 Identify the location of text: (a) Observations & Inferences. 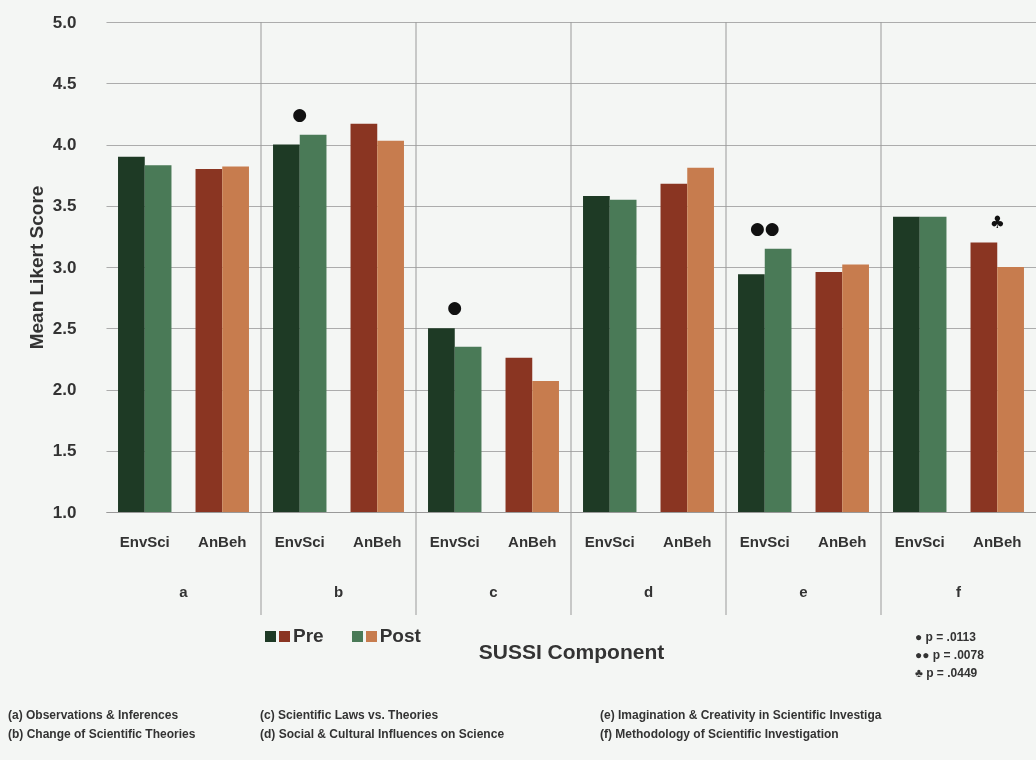
(93, 715).